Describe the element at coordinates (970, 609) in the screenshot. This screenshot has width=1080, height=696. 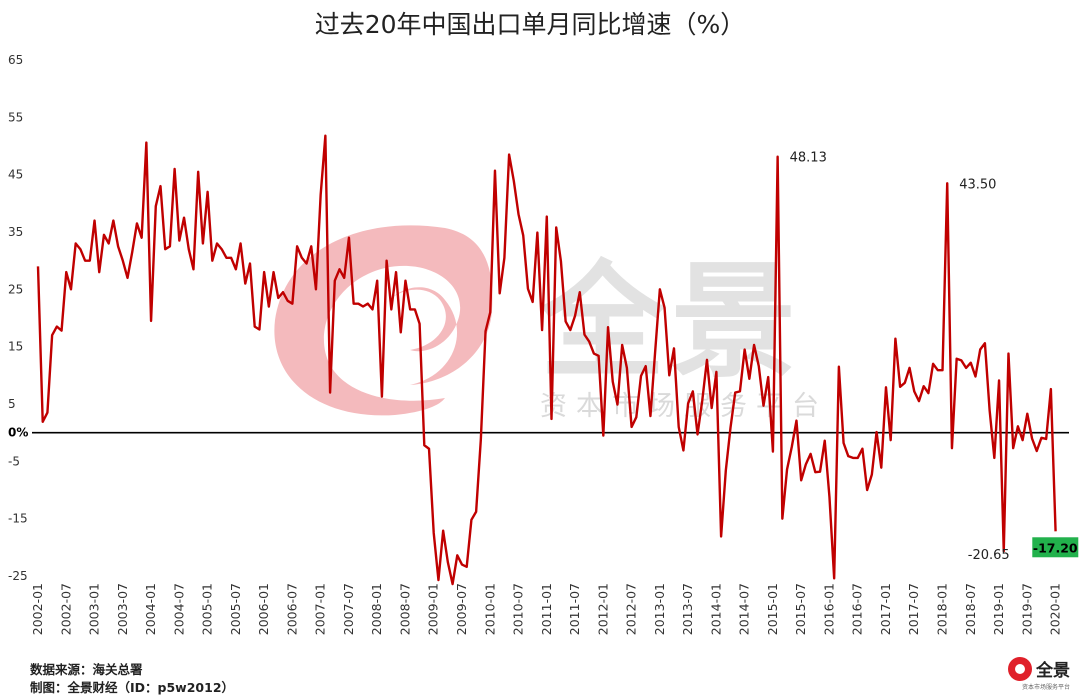
I see `x-tick-label: 2018-07` at that location.